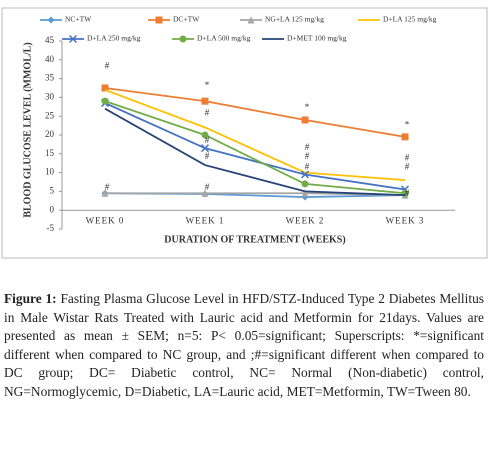 The height and width of the screenshot is (461, 490). What do you see at coordinates (30, 298) in the screenshot?
I see `caption-label: Figure 1:` at bounding box center [30, 298].